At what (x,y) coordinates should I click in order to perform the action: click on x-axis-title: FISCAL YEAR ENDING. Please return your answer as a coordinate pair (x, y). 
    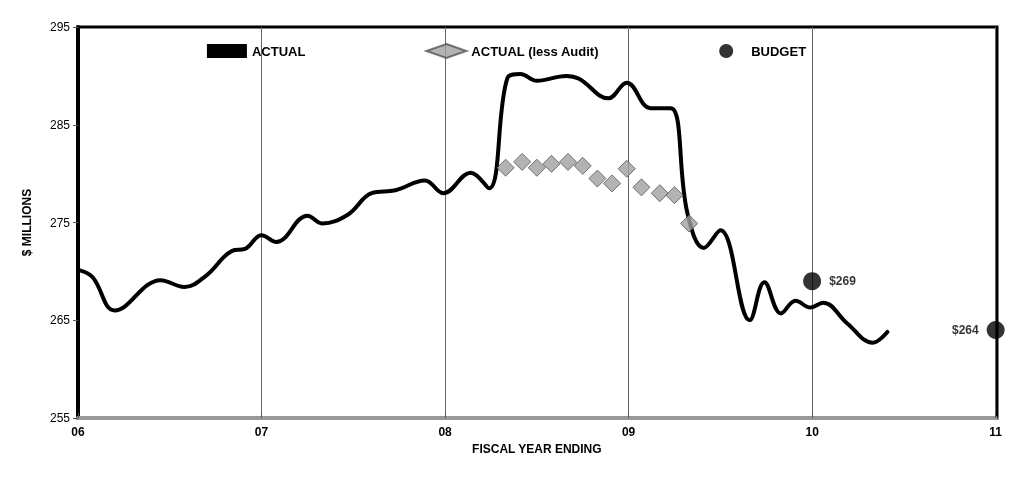
    Looking at the image, I should click on (537, 448).